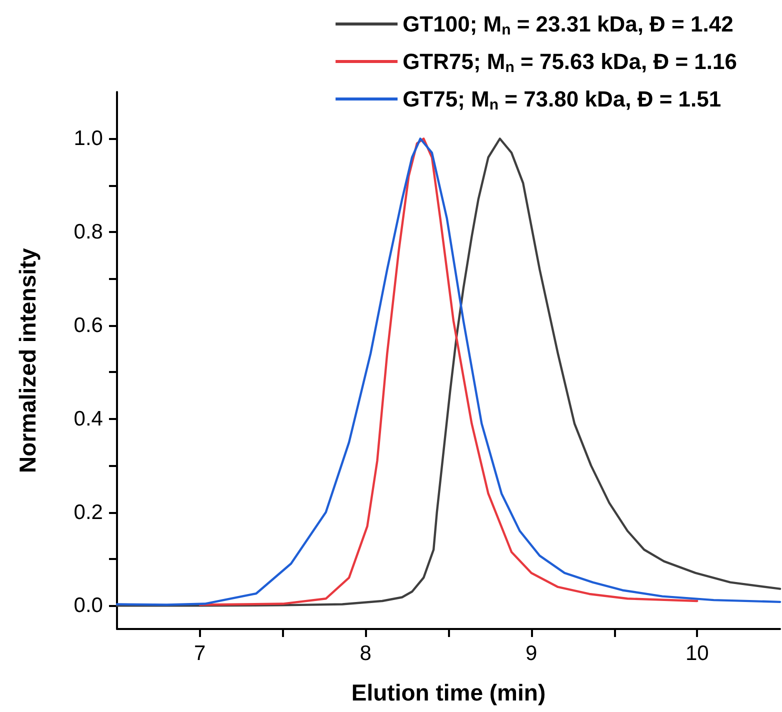  What do you see at coordinates (27, 360) in the screenshot?
I see `y-axis-title: Normalized intensity` at bounding box center [27, 360].